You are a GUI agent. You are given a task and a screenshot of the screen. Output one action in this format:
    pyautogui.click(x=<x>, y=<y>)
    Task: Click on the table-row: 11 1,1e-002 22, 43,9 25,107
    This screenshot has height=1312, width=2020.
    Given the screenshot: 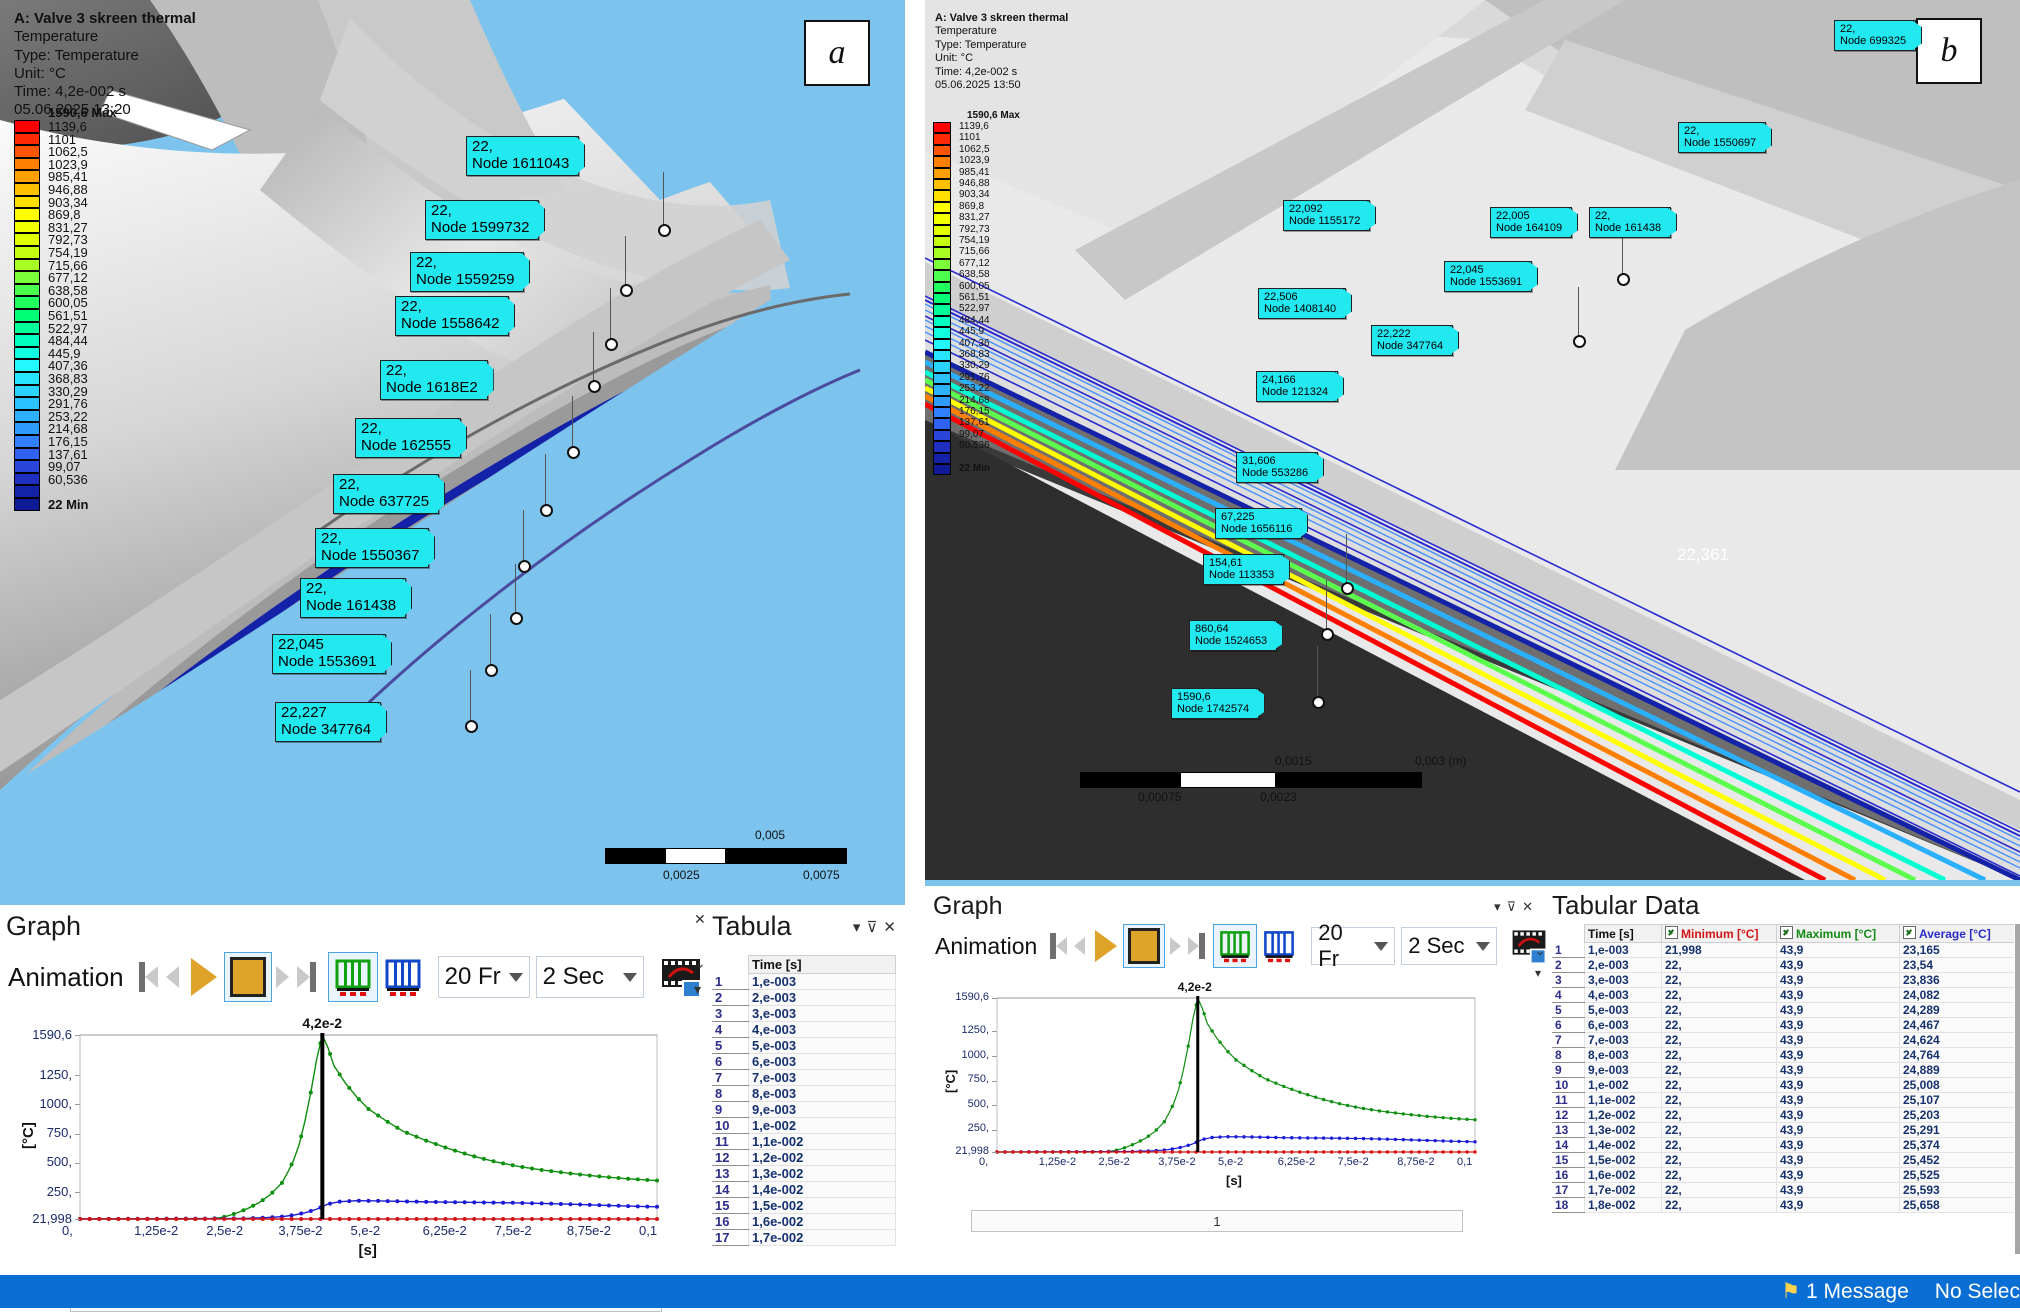 What is the action you would take?
    pyautogui.click(x=1783, y=1100)
    